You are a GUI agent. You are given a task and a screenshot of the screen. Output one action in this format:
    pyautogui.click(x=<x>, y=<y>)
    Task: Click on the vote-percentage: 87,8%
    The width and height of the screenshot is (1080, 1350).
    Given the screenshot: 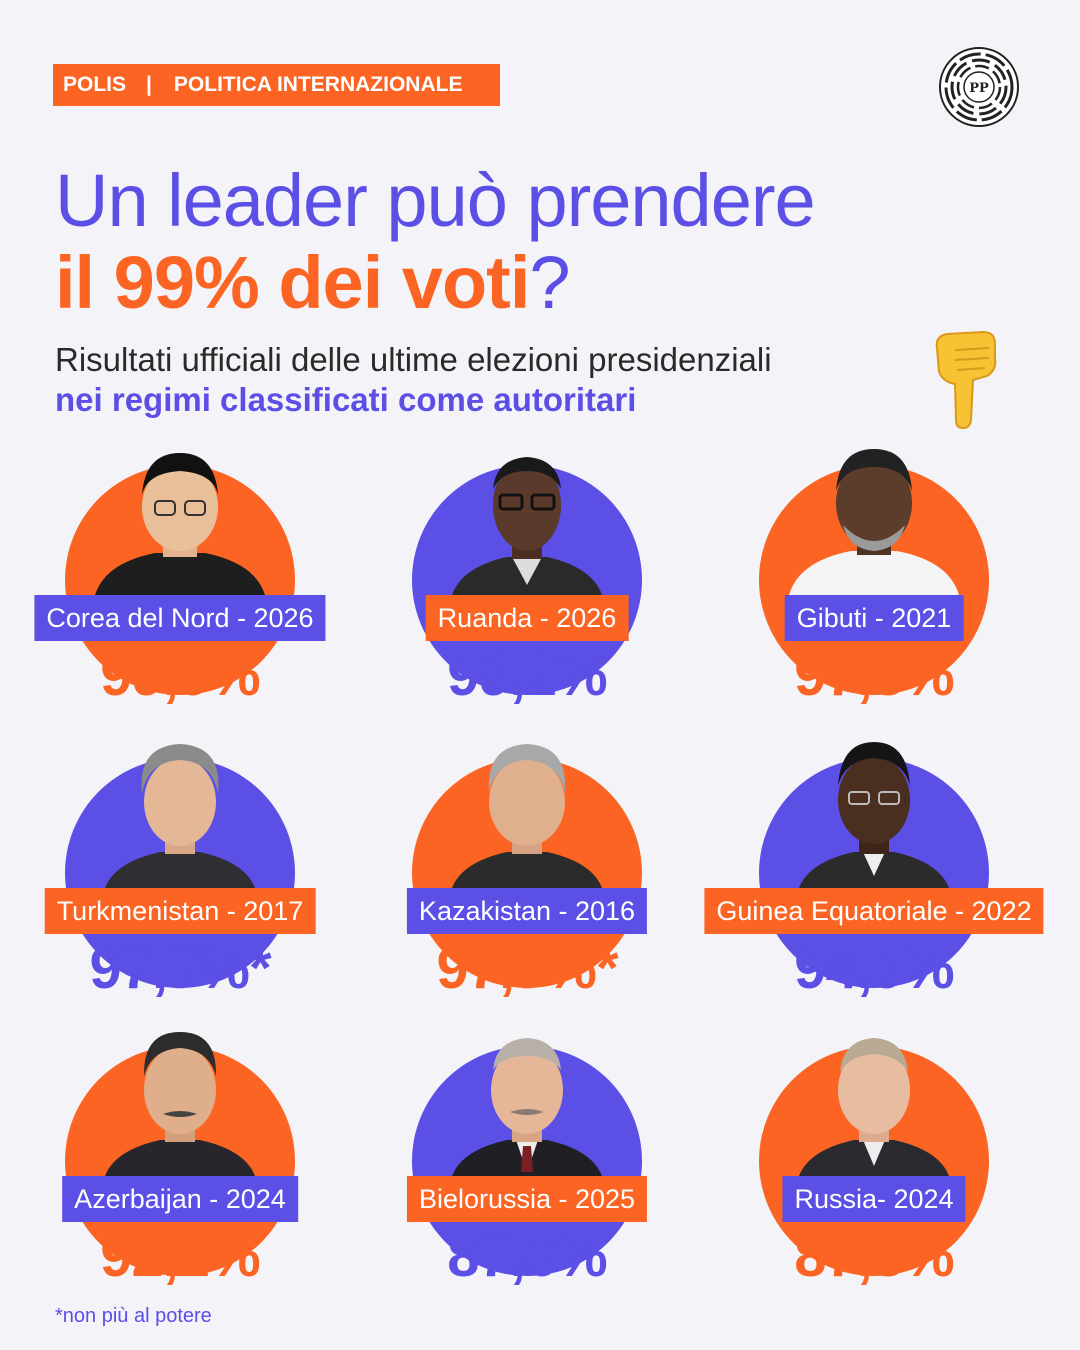 What is the action you would take?
    pyautogui.click(x=874, y=1256)
    